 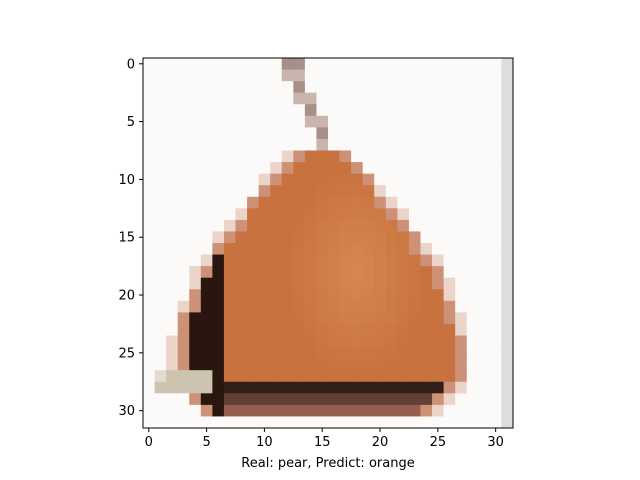 I want to click on y-tick-label: 30, so click(x=126, y=411).